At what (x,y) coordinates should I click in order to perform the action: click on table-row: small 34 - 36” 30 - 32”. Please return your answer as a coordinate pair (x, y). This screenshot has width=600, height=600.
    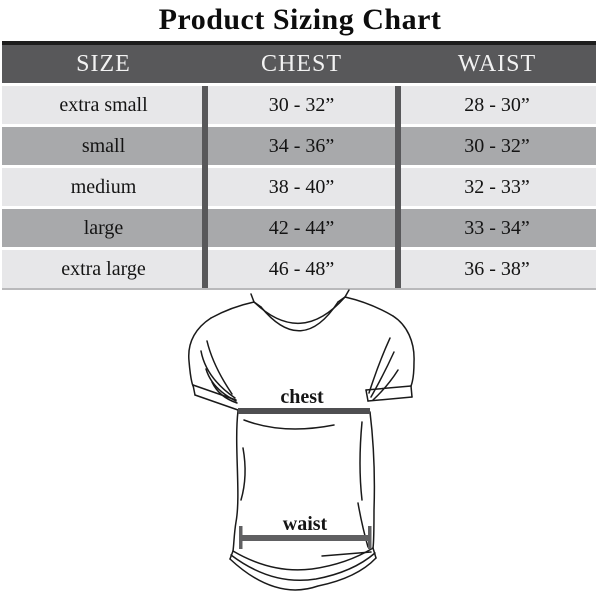
    Looking at the image, I should click on (299, 146).